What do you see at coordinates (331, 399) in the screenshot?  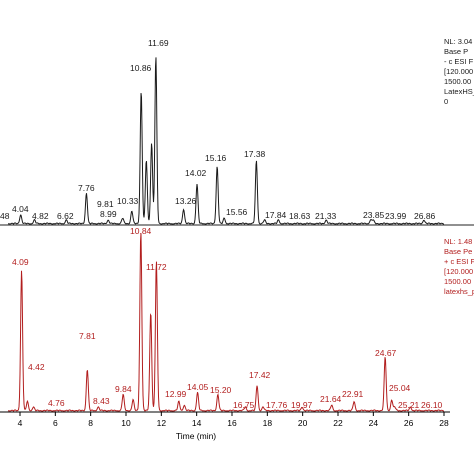 I see `peak-label: 21.64` at bounding box center [331, 399].